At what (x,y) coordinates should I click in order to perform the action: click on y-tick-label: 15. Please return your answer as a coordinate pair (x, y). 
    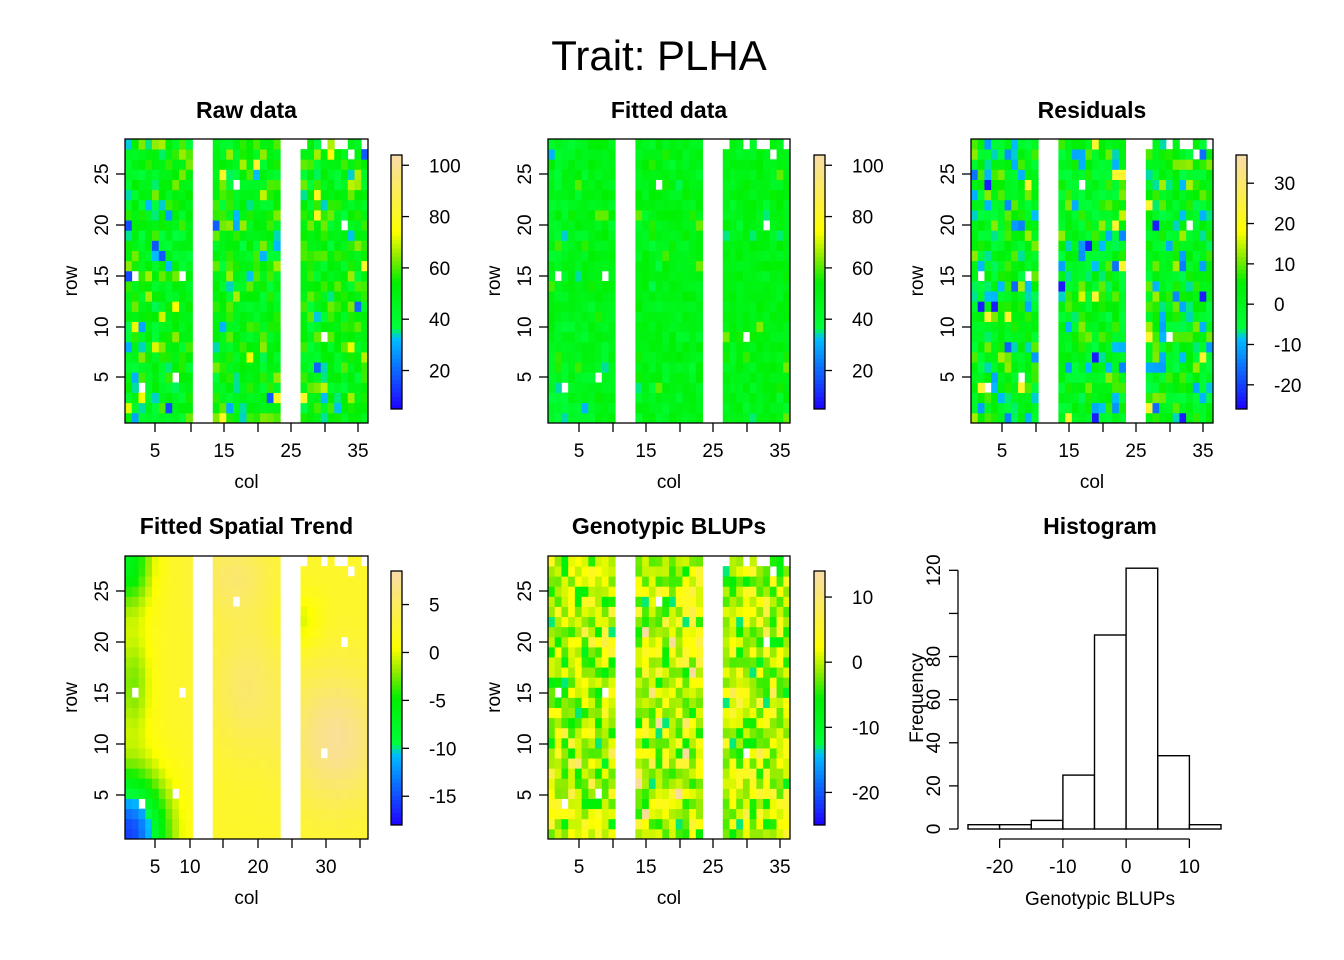
    Looking at the image, I should click on (102, 692).